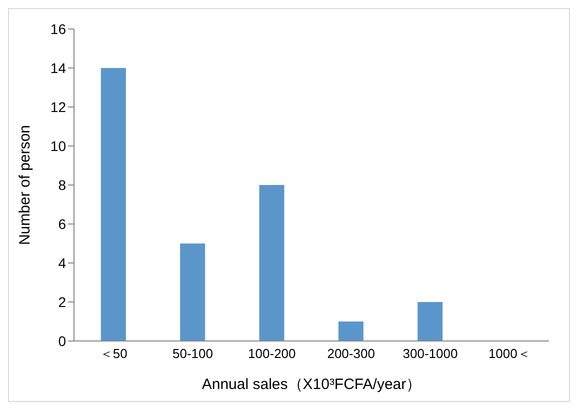 The width and height of the screenshot is (577, 408). Describe the element at coordinates (351, 354) in the screenshot. I see `x-tick-label: 200-300` at that location.